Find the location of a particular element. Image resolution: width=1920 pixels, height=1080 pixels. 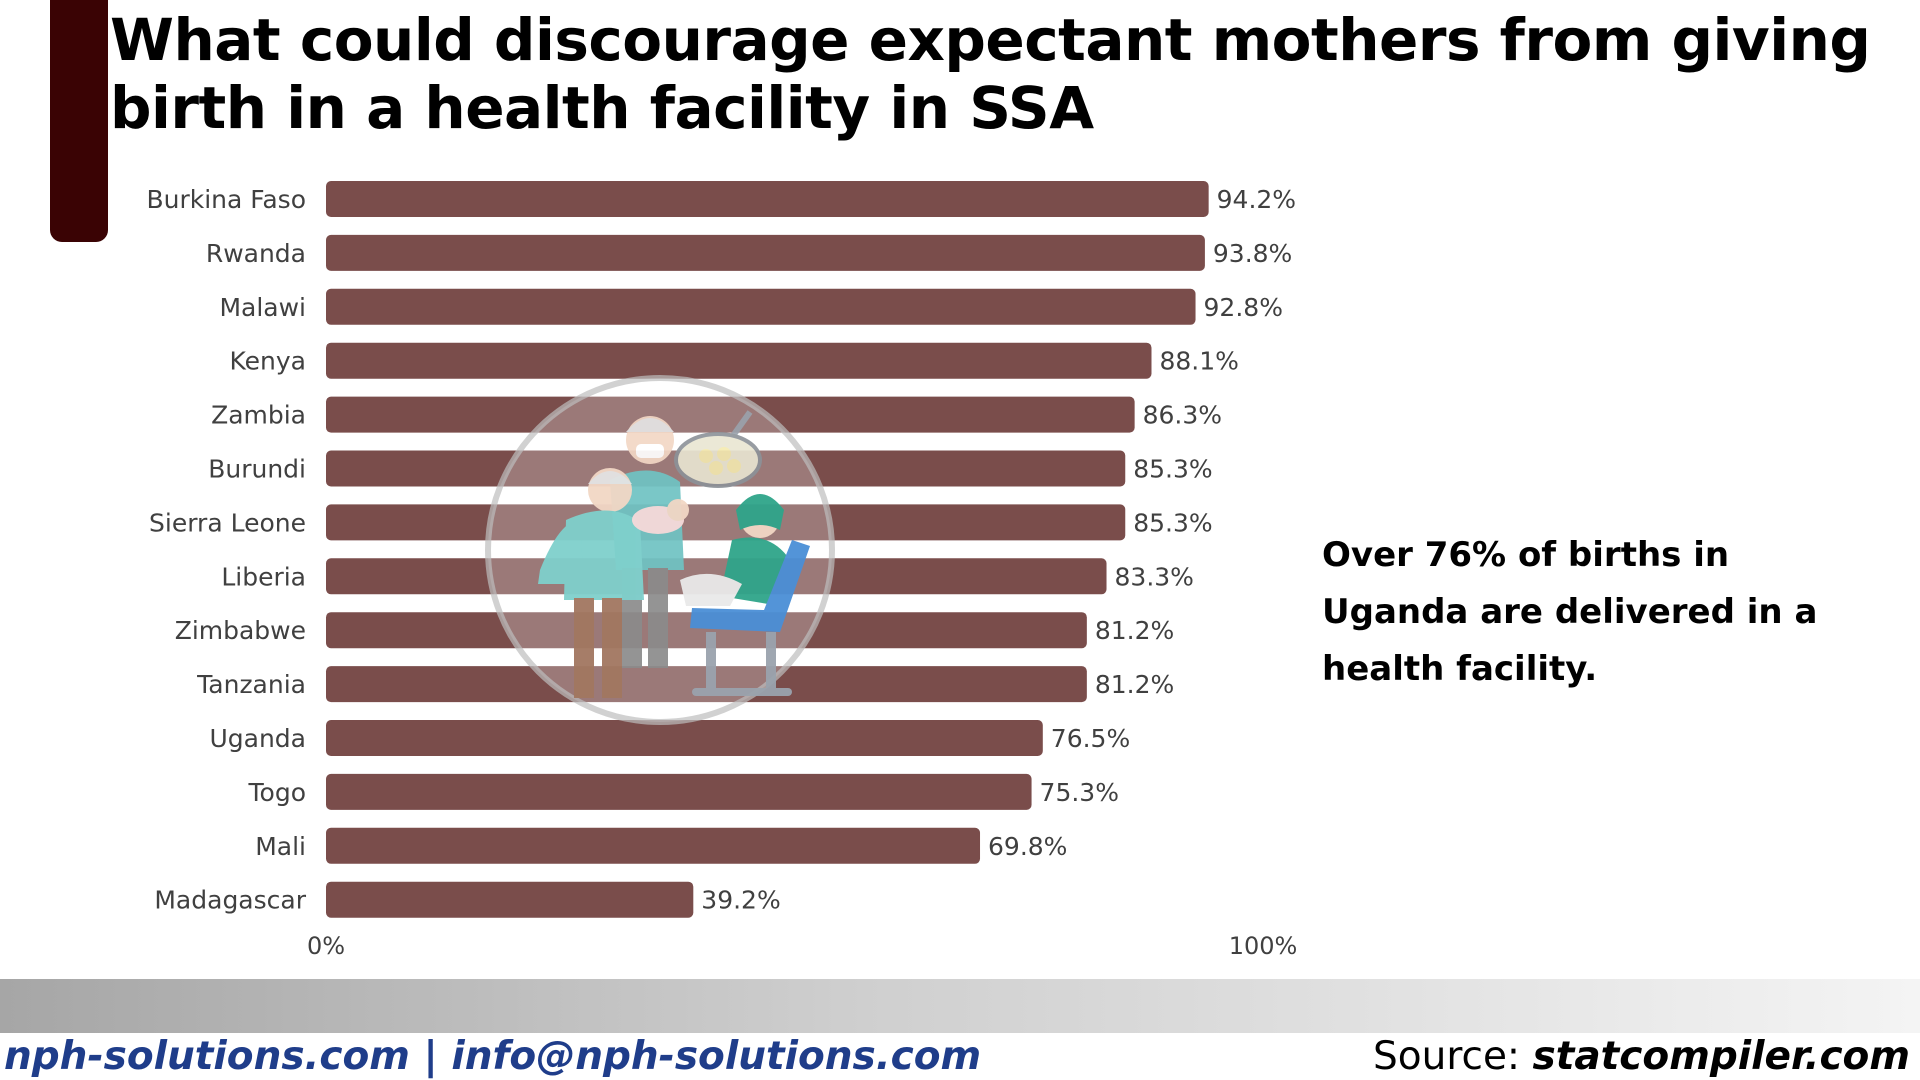

value-label: 76.5% is located at coordinates (1090, 738).